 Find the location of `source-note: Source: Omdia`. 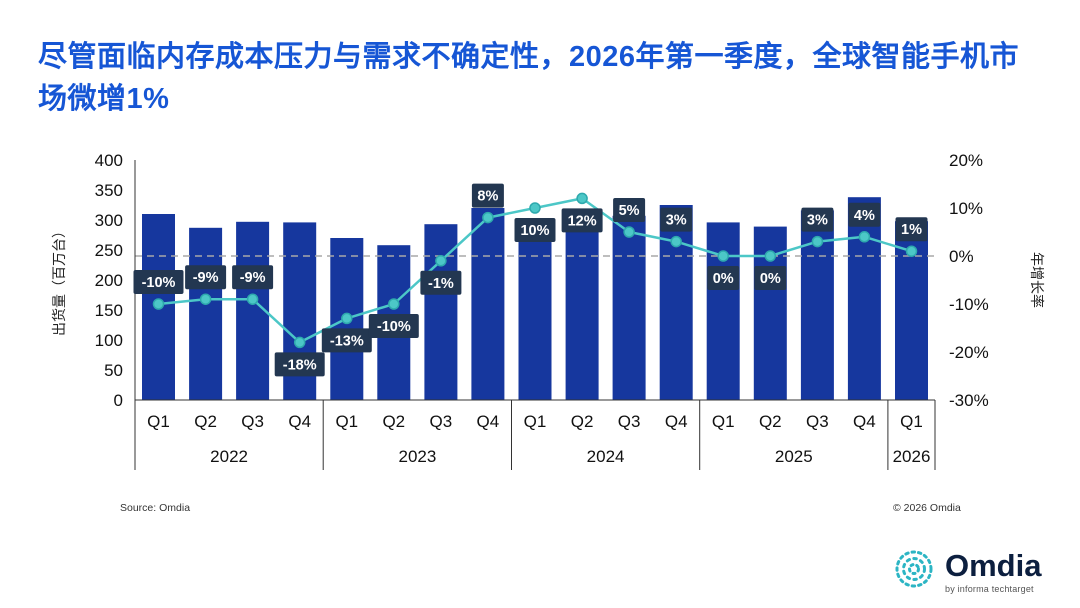

source-note: Source: Omdia is located at coordinates (155, 508).